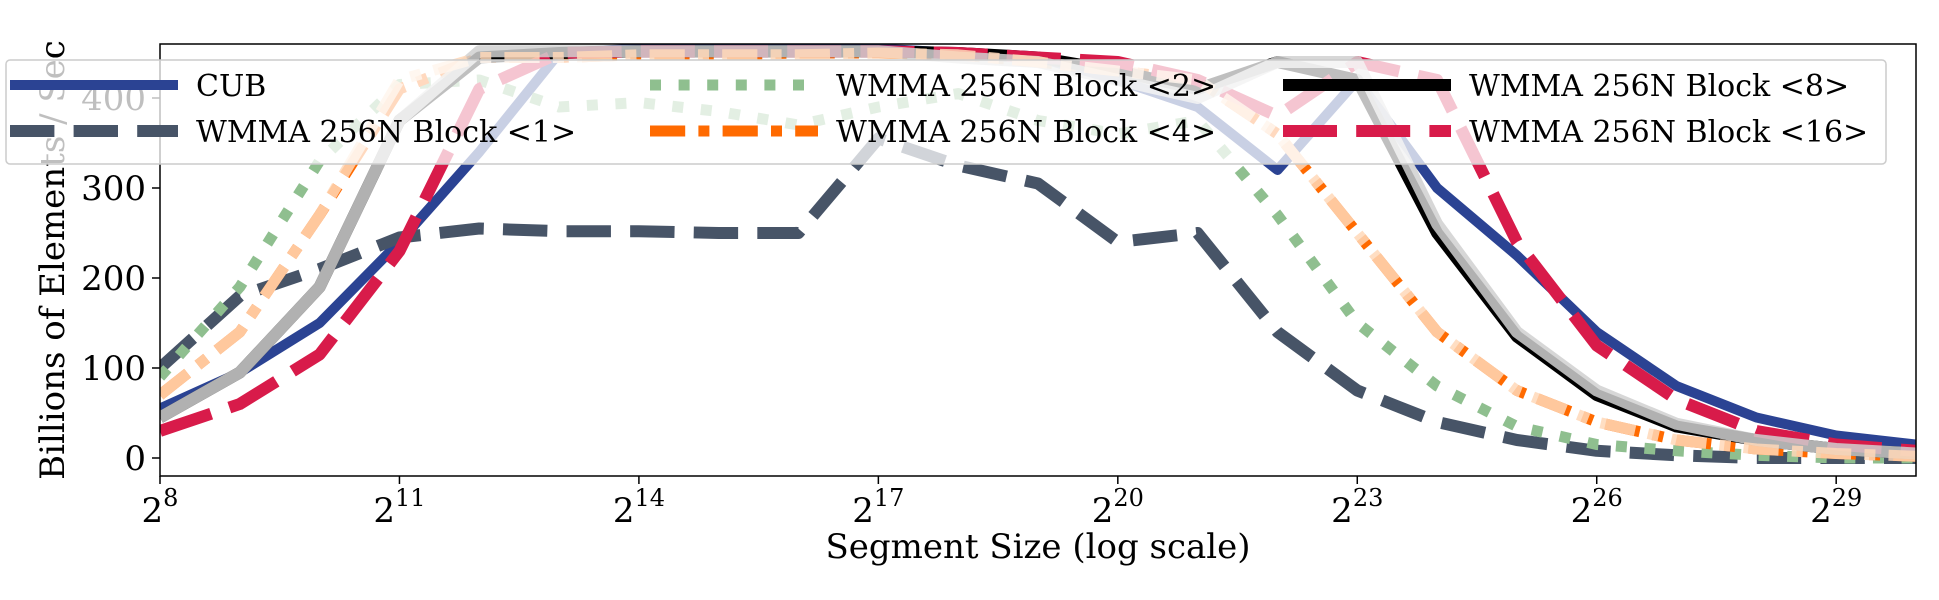  I want to click on legend-label-5: WMMA 256N Block <16>, so click(1668, 132).